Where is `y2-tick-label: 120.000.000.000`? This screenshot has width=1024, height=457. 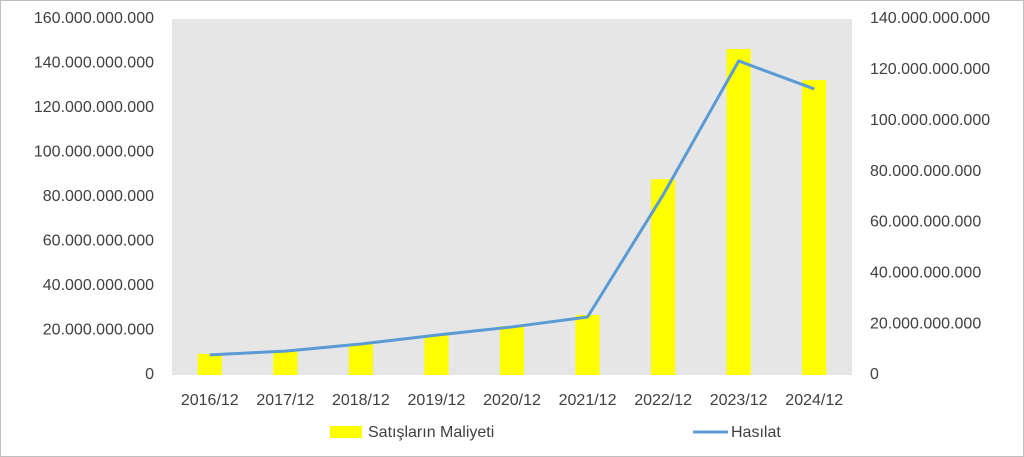 y2-tick-label: 120.000.000.000 is located at coordinates (930, 69).